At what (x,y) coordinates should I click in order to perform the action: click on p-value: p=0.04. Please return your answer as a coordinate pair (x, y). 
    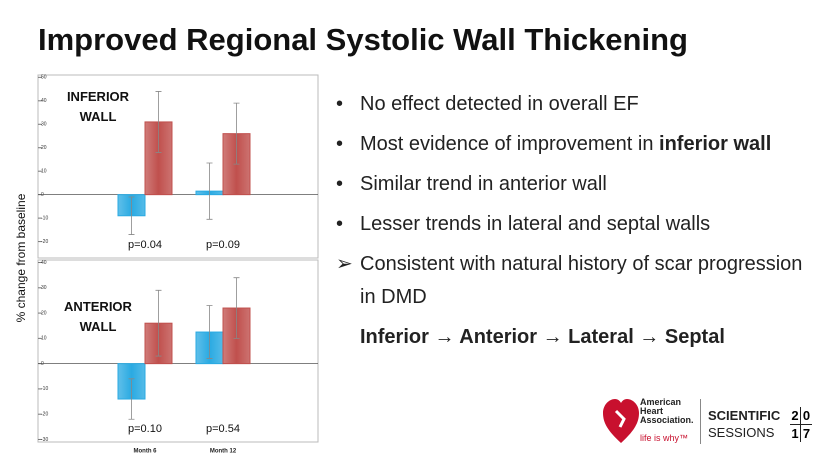
    Looking at the image, I should click on (145, 245).